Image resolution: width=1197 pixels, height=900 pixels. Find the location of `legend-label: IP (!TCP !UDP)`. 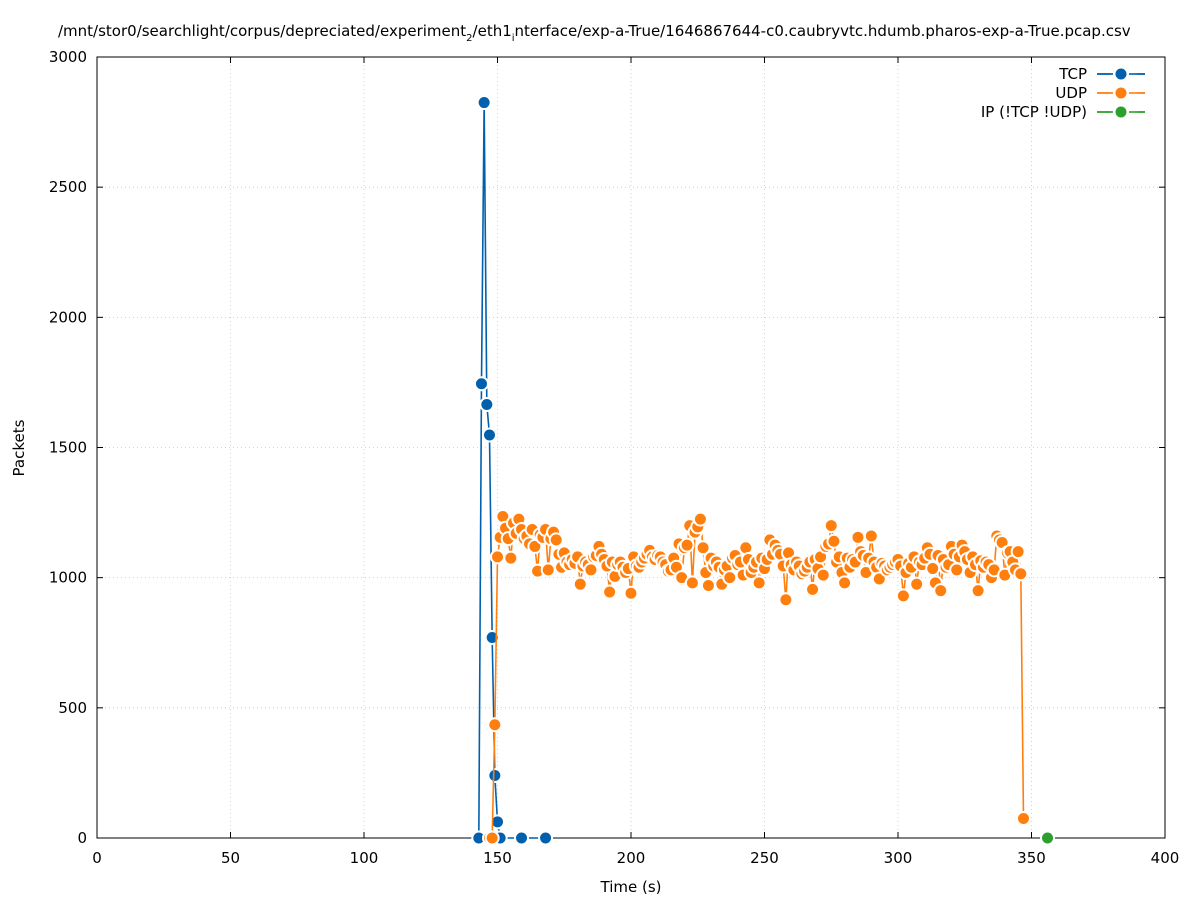

legend-label: IP (!TCP !UDP) is located at coordinates (1034, 112).